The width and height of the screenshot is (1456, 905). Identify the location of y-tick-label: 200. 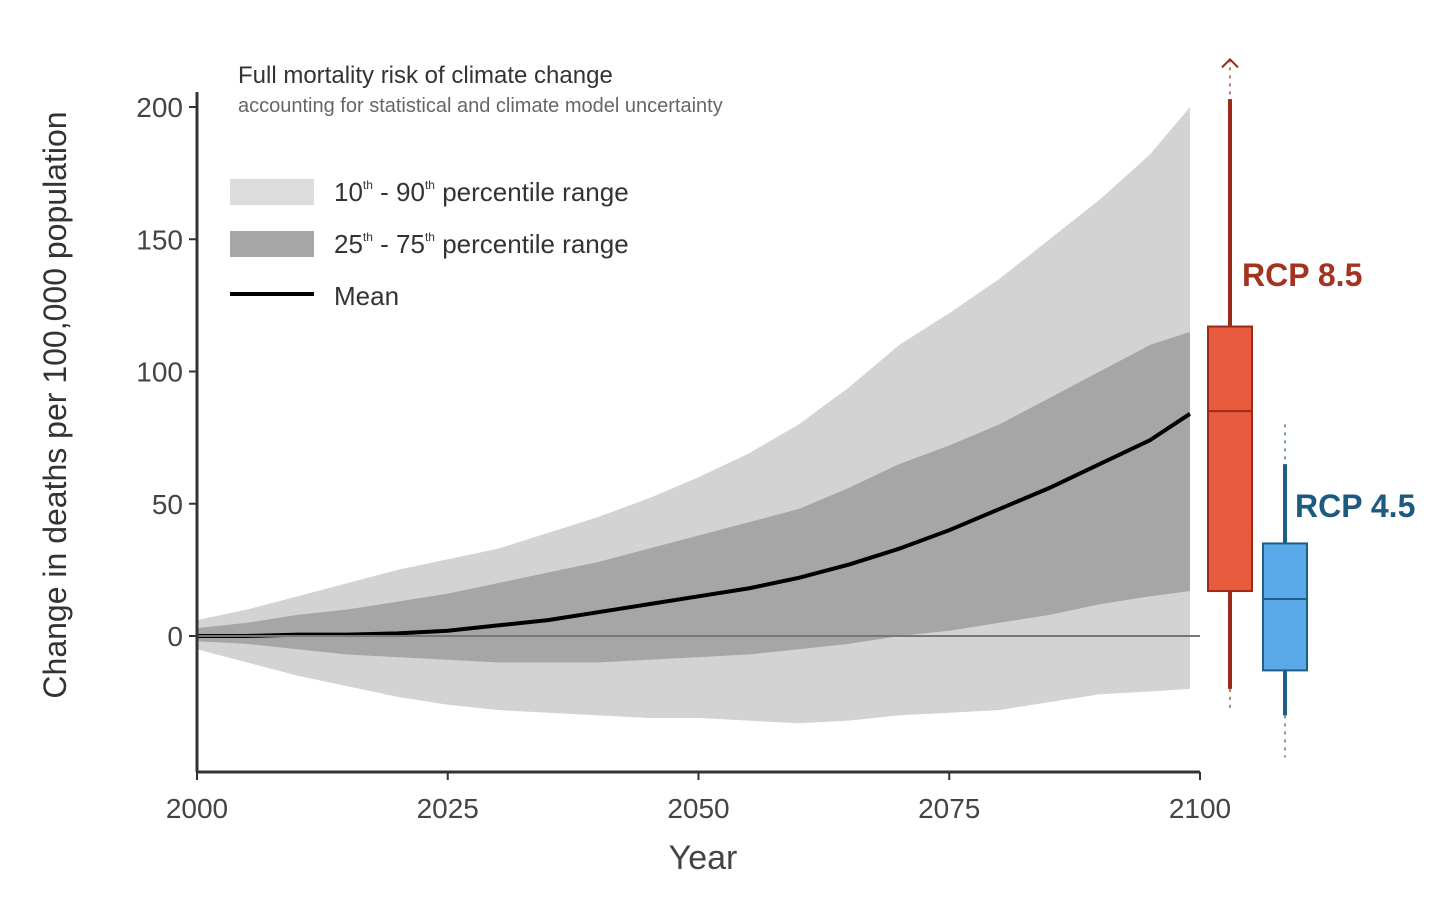
(159, 107).